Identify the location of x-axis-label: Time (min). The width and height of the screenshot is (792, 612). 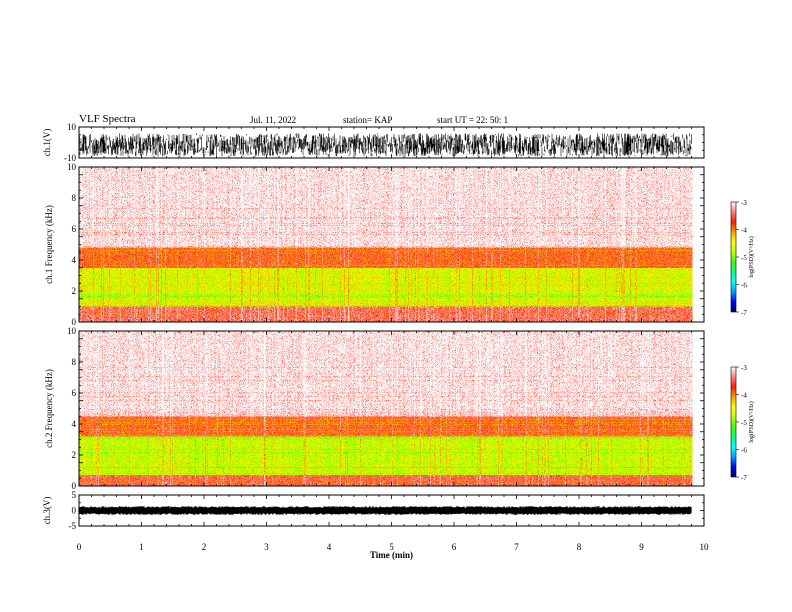
(391, 555).